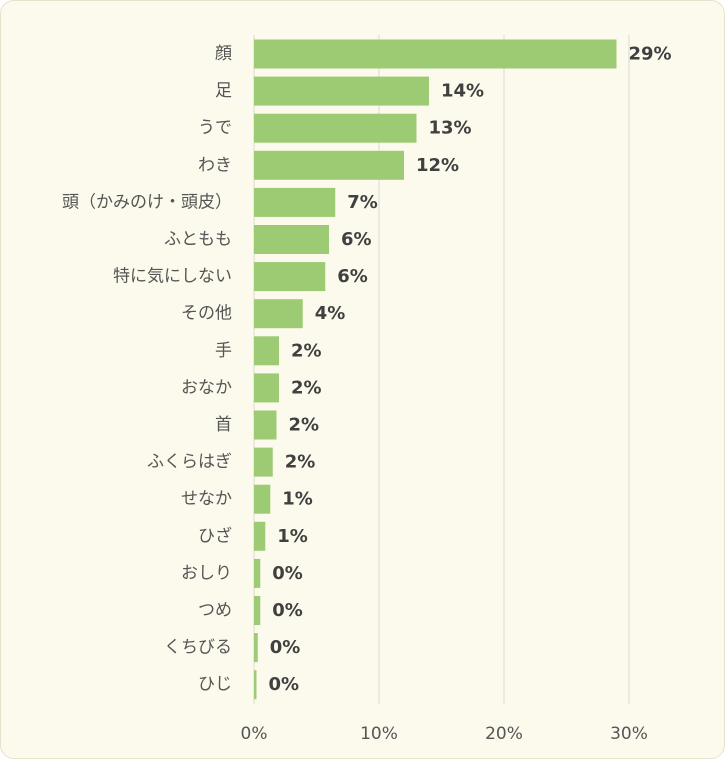 The width and height of the screenshot is (725, 759). I want to click on category-label: 手, so click(223, 351).